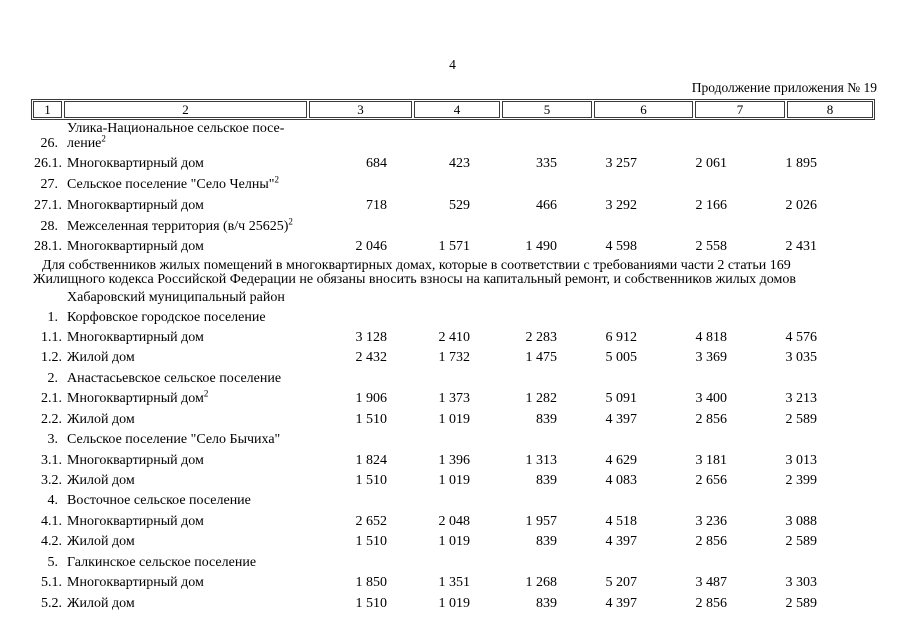  What do you see at coordinates (541, 358) in the screenshot?
I see `row-value: 1 475` at bounding box center [541, 358].